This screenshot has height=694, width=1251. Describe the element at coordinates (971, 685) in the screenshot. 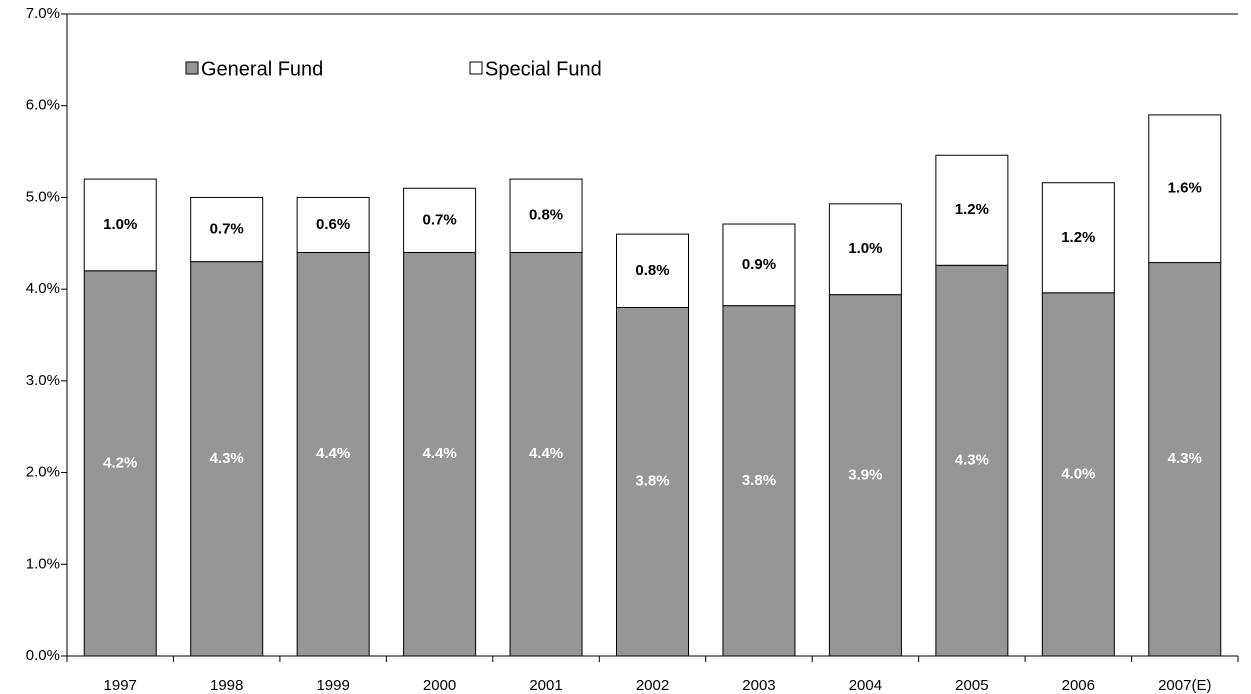

I see `x-tick-label: 2005` at that location.